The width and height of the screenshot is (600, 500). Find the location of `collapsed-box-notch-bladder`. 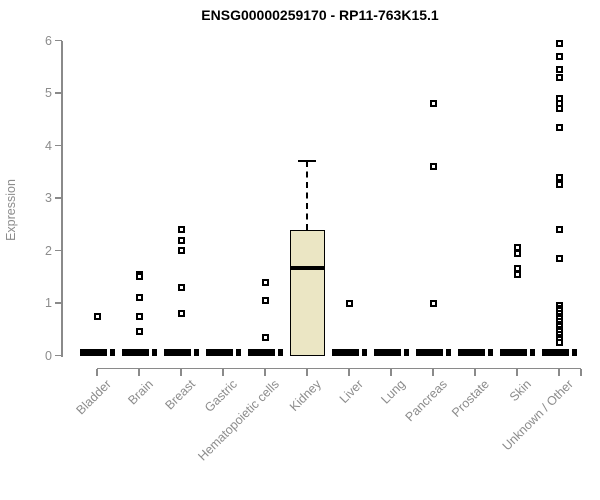

collapsed-box-notch-bladder is located at coordinates (108, 352).